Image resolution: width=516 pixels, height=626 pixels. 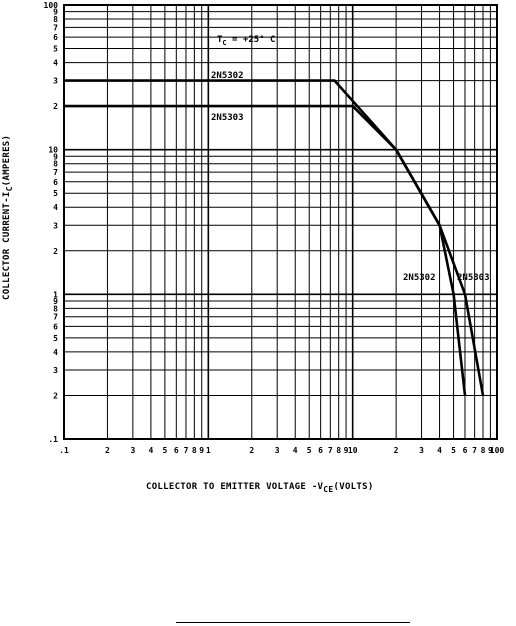 What do you see at coordinates (473, 278) in the screenshot?
I see `series-label-2n5303-right: 2N5303` at bounding box center [473, 278].